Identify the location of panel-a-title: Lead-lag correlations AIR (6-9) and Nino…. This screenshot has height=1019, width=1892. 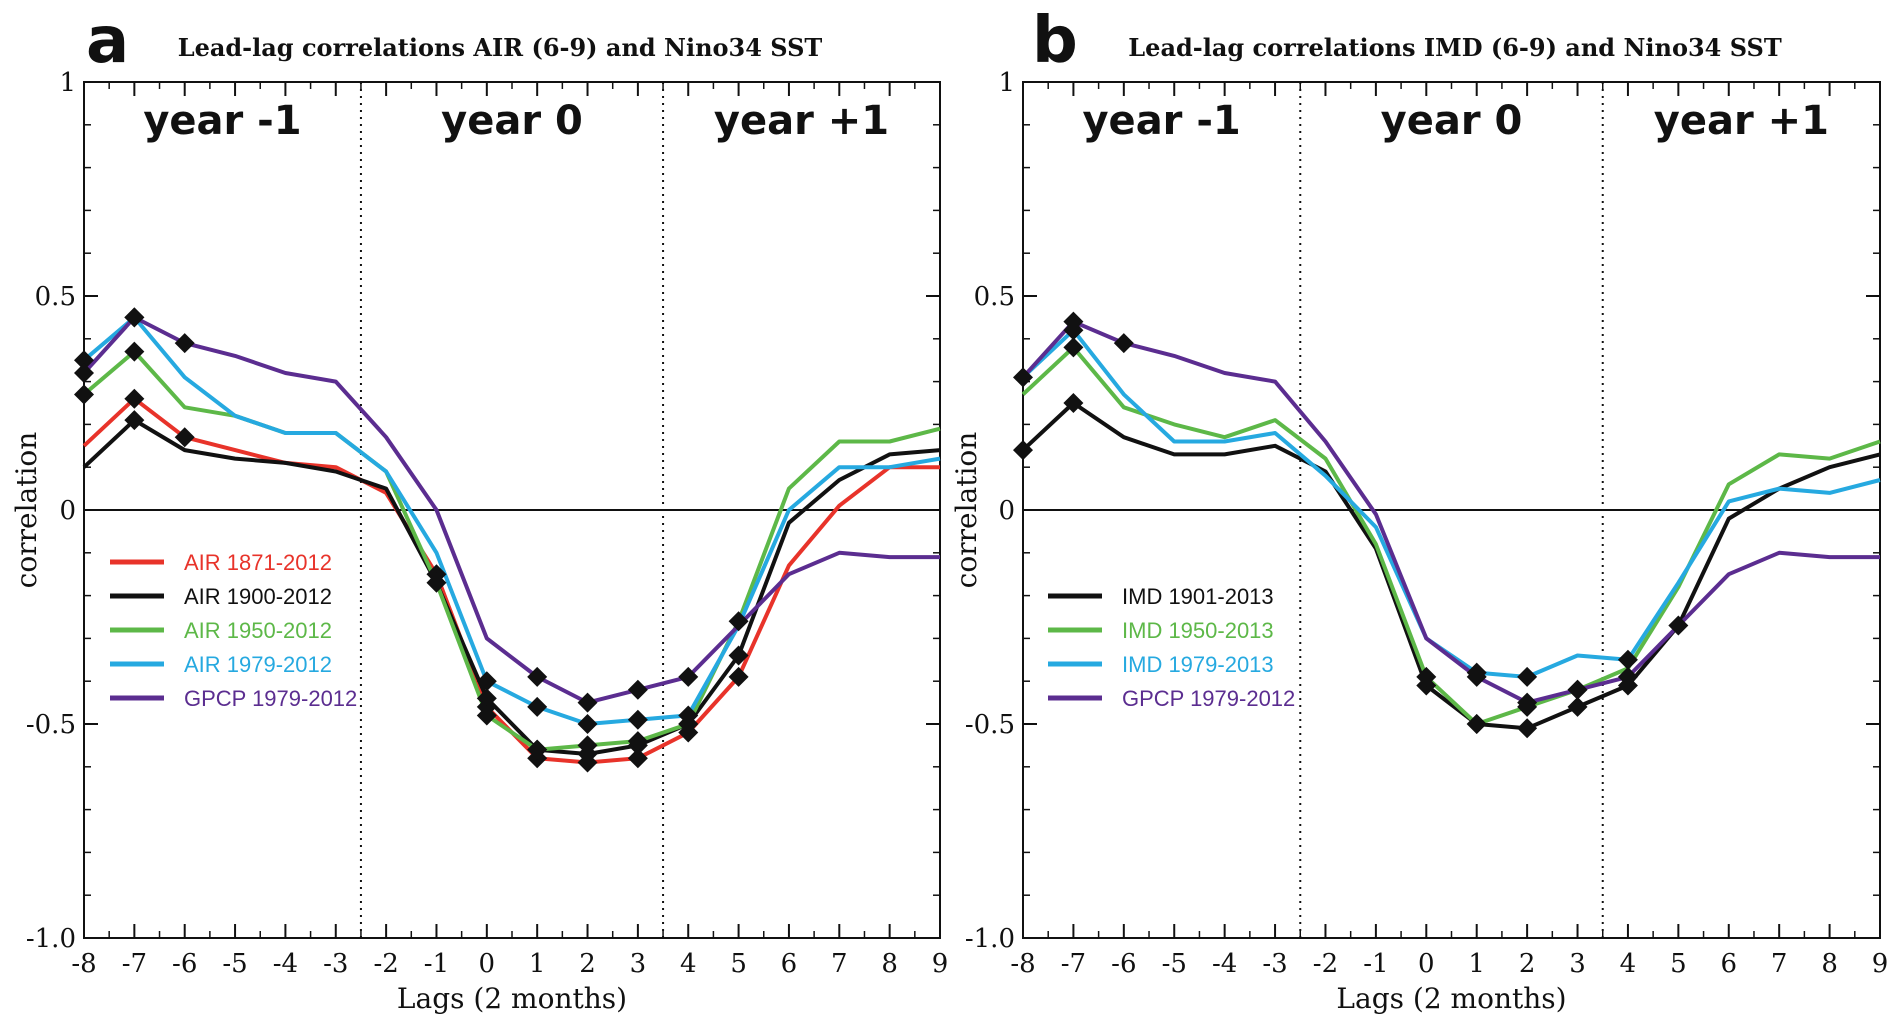
(500, 47).